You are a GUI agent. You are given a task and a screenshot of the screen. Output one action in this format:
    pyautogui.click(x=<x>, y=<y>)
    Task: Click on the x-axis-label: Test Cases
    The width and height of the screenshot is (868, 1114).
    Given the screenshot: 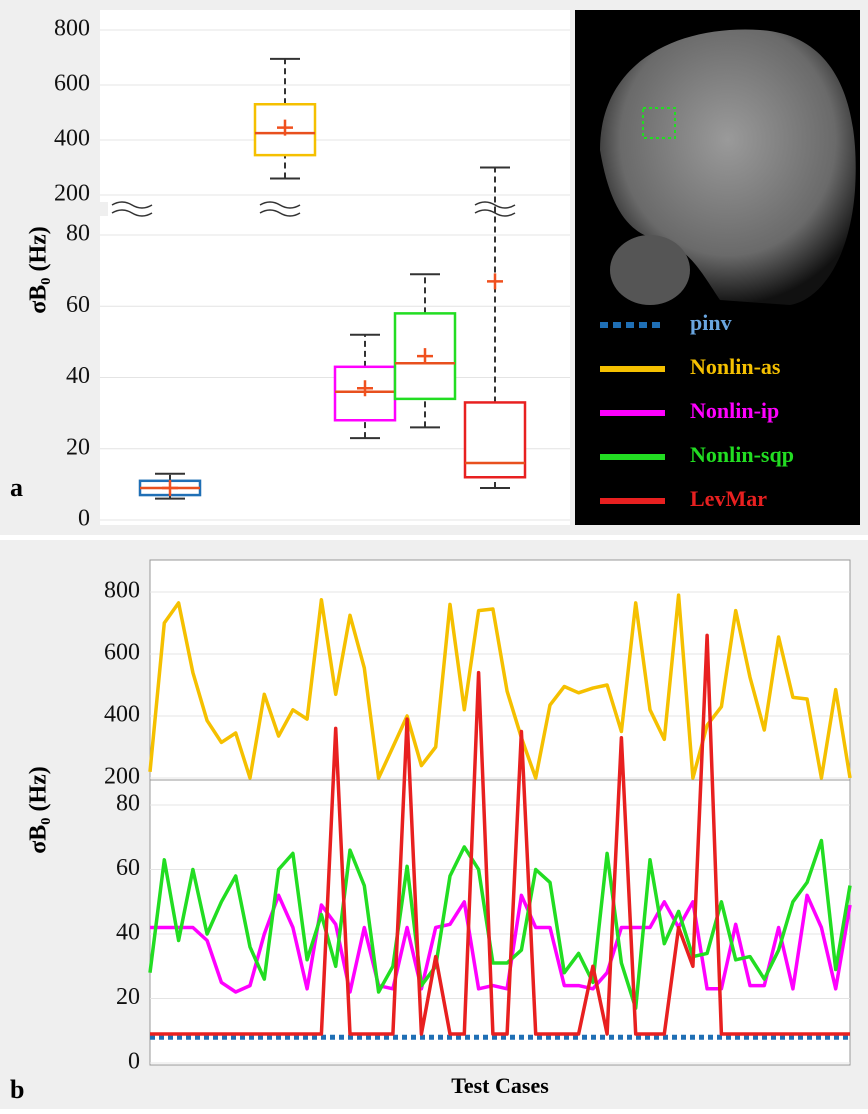 What is the action you would take?
    pyautogui.click(x=500, y=1085)
    